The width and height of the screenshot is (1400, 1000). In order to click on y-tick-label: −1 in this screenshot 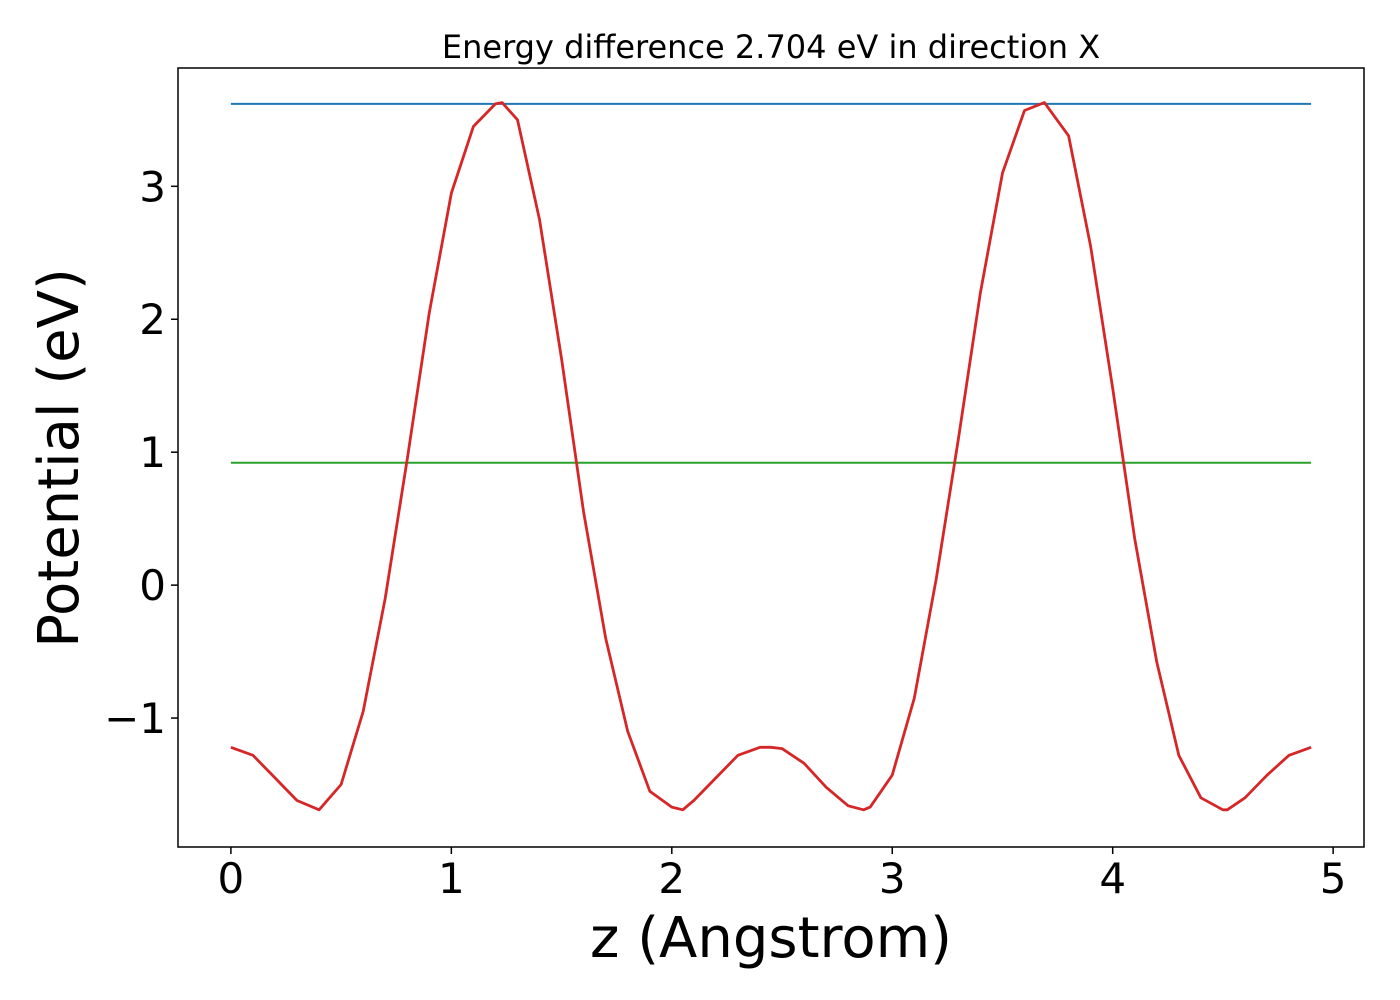, I will do `click(135, 718)`.